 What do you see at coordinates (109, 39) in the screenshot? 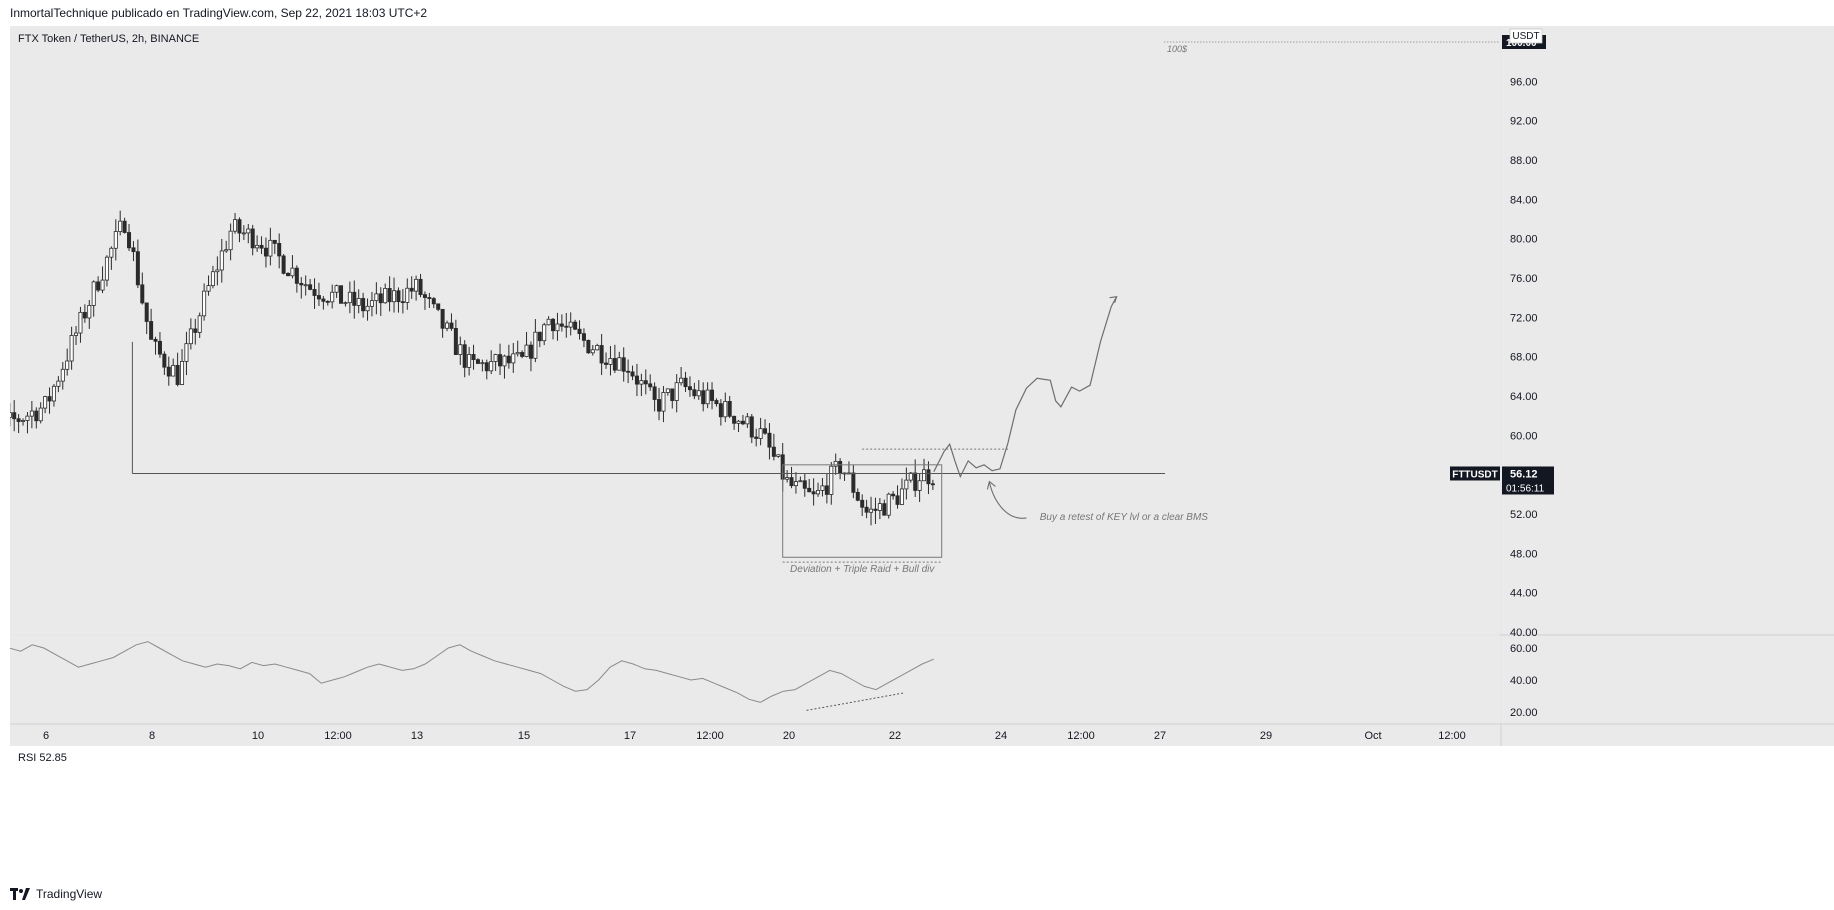
I see `symbol-title: FTX Token / TetherUS, 2h, BINANCE` at bounding box center [109, 39].